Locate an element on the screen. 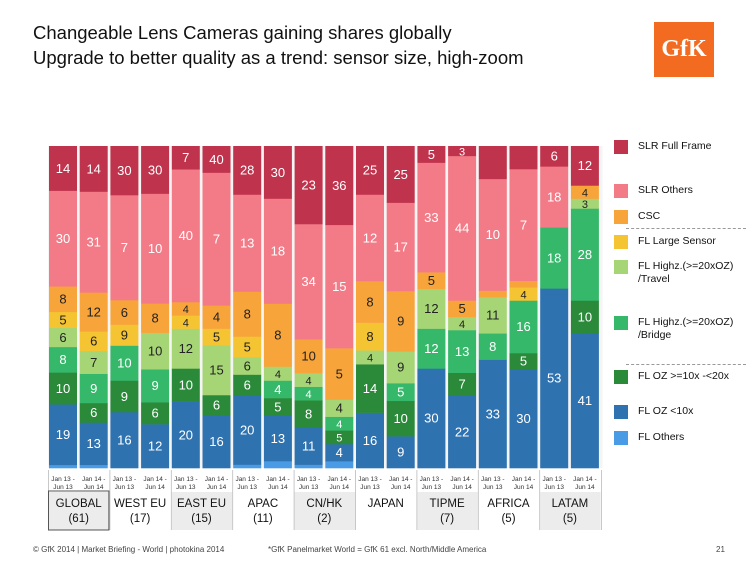 The image size is (750, 563). legend-label: FL Large Sensor is located at coordinates (677, 241).